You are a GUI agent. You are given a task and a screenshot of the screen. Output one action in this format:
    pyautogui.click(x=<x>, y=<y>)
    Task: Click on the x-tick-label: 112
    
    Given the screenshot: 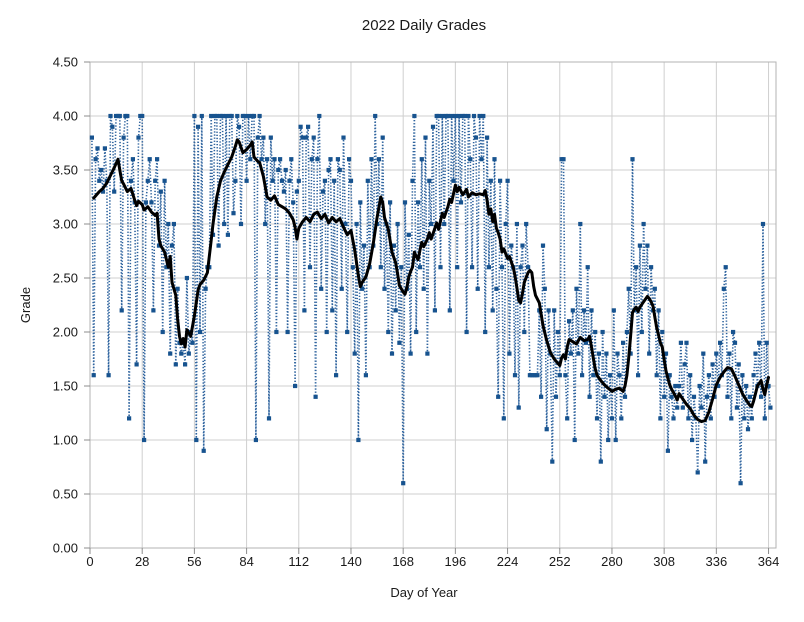 What is the action you would take?
    pyautogui.click(x=298, y=561)
    